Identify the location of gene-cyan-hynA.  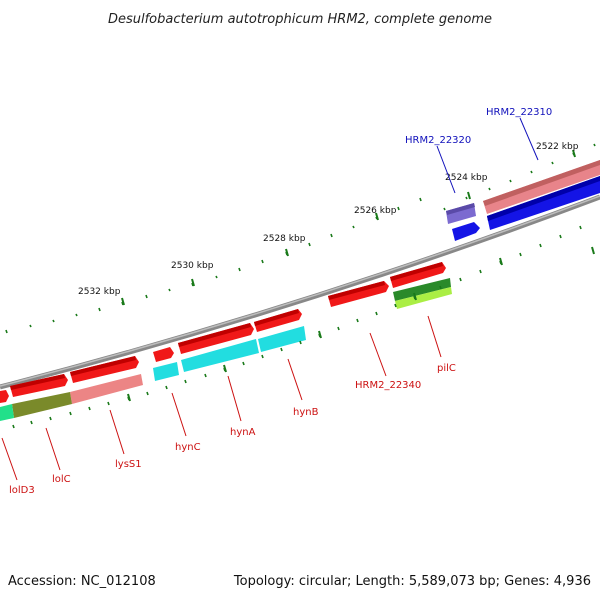
(220, 355).